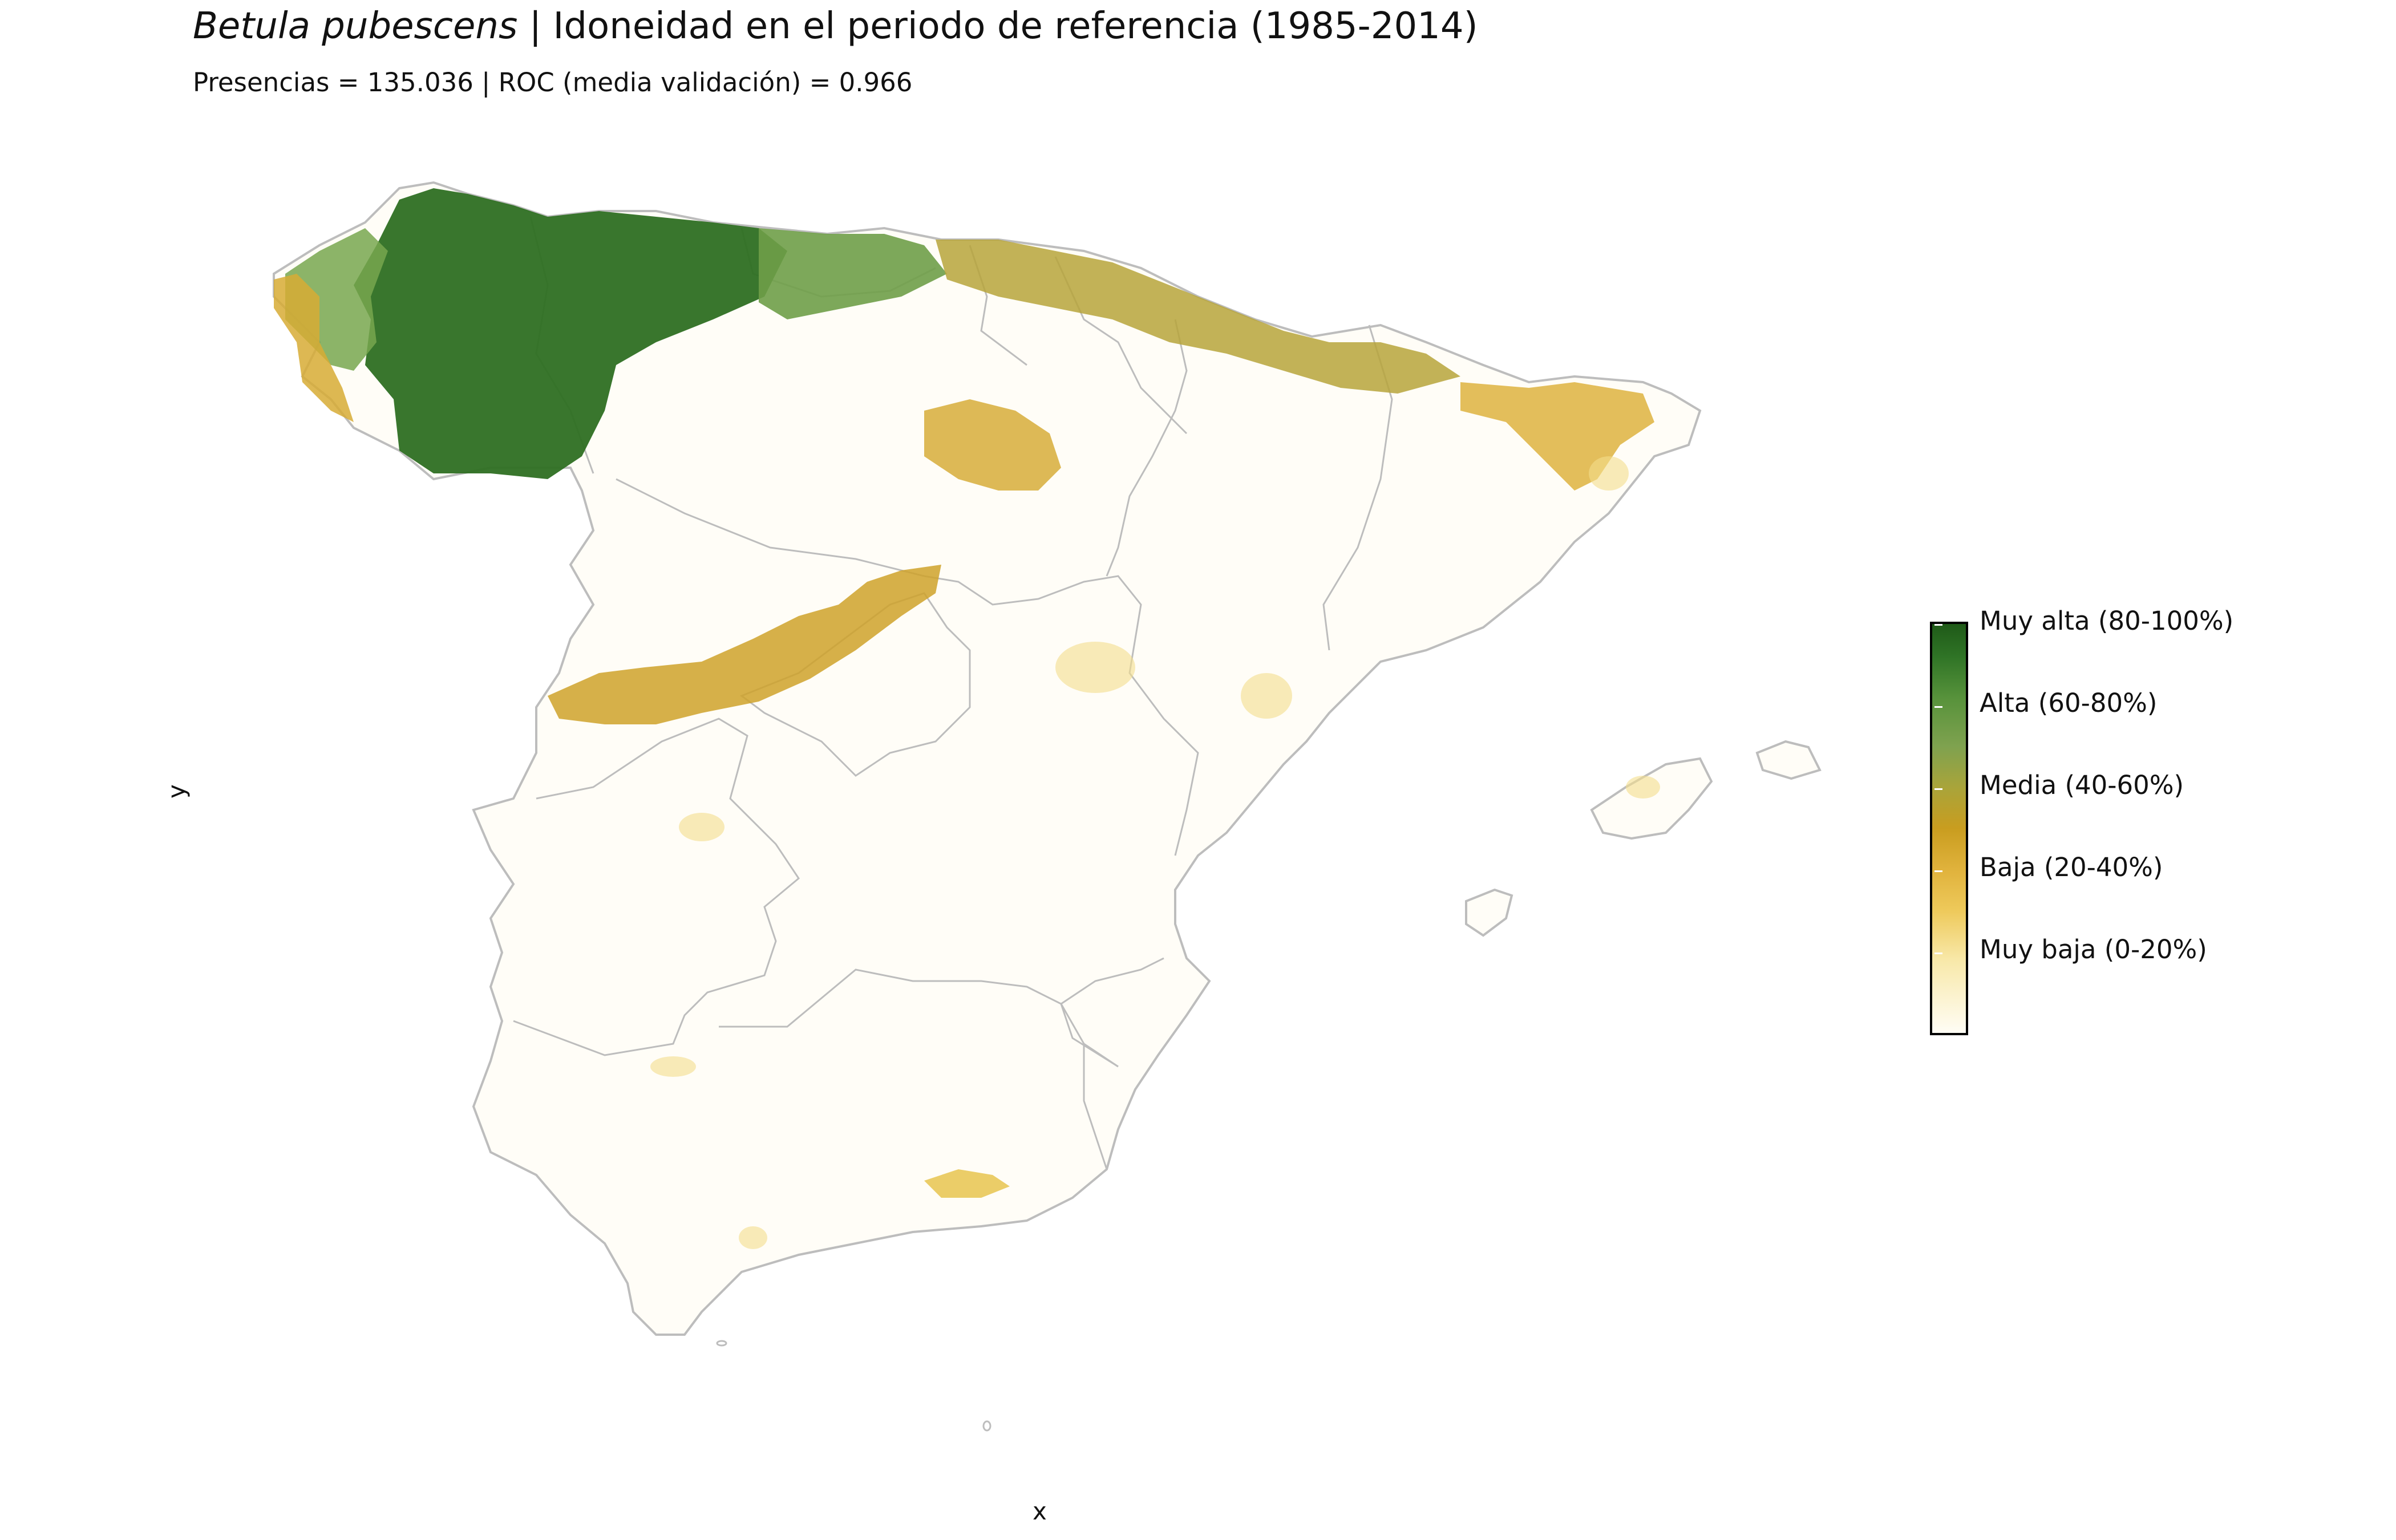 The image size is (2396, 1540). I want to click on suitability-very-high, so click(570, 333).